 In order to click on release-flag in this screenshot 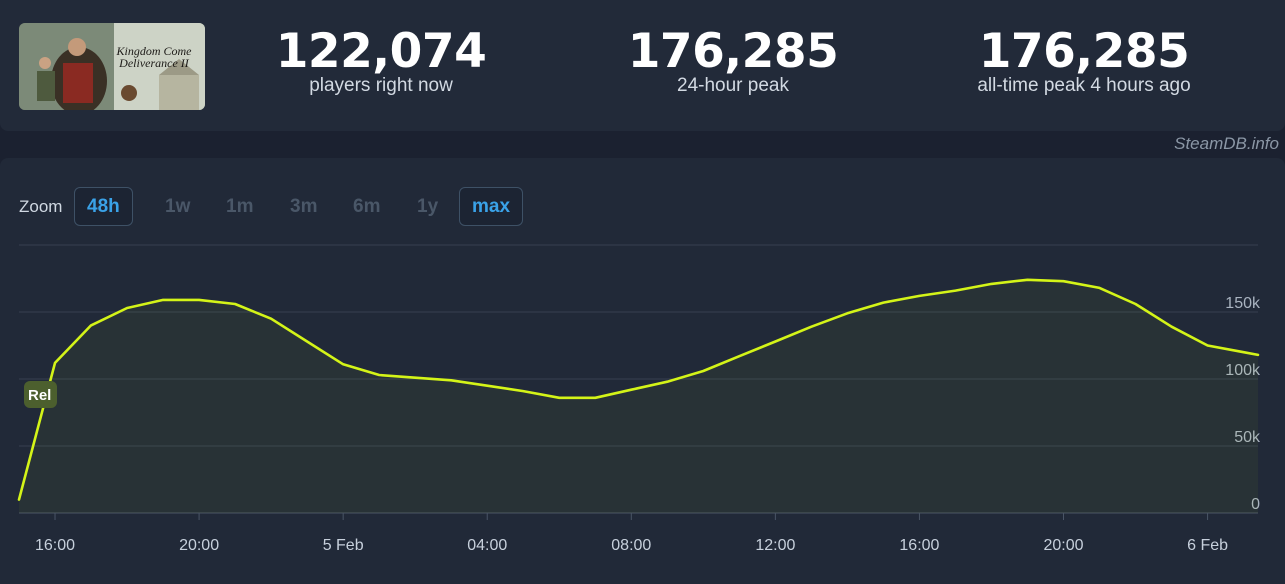, I will do `click(40, 394)`.